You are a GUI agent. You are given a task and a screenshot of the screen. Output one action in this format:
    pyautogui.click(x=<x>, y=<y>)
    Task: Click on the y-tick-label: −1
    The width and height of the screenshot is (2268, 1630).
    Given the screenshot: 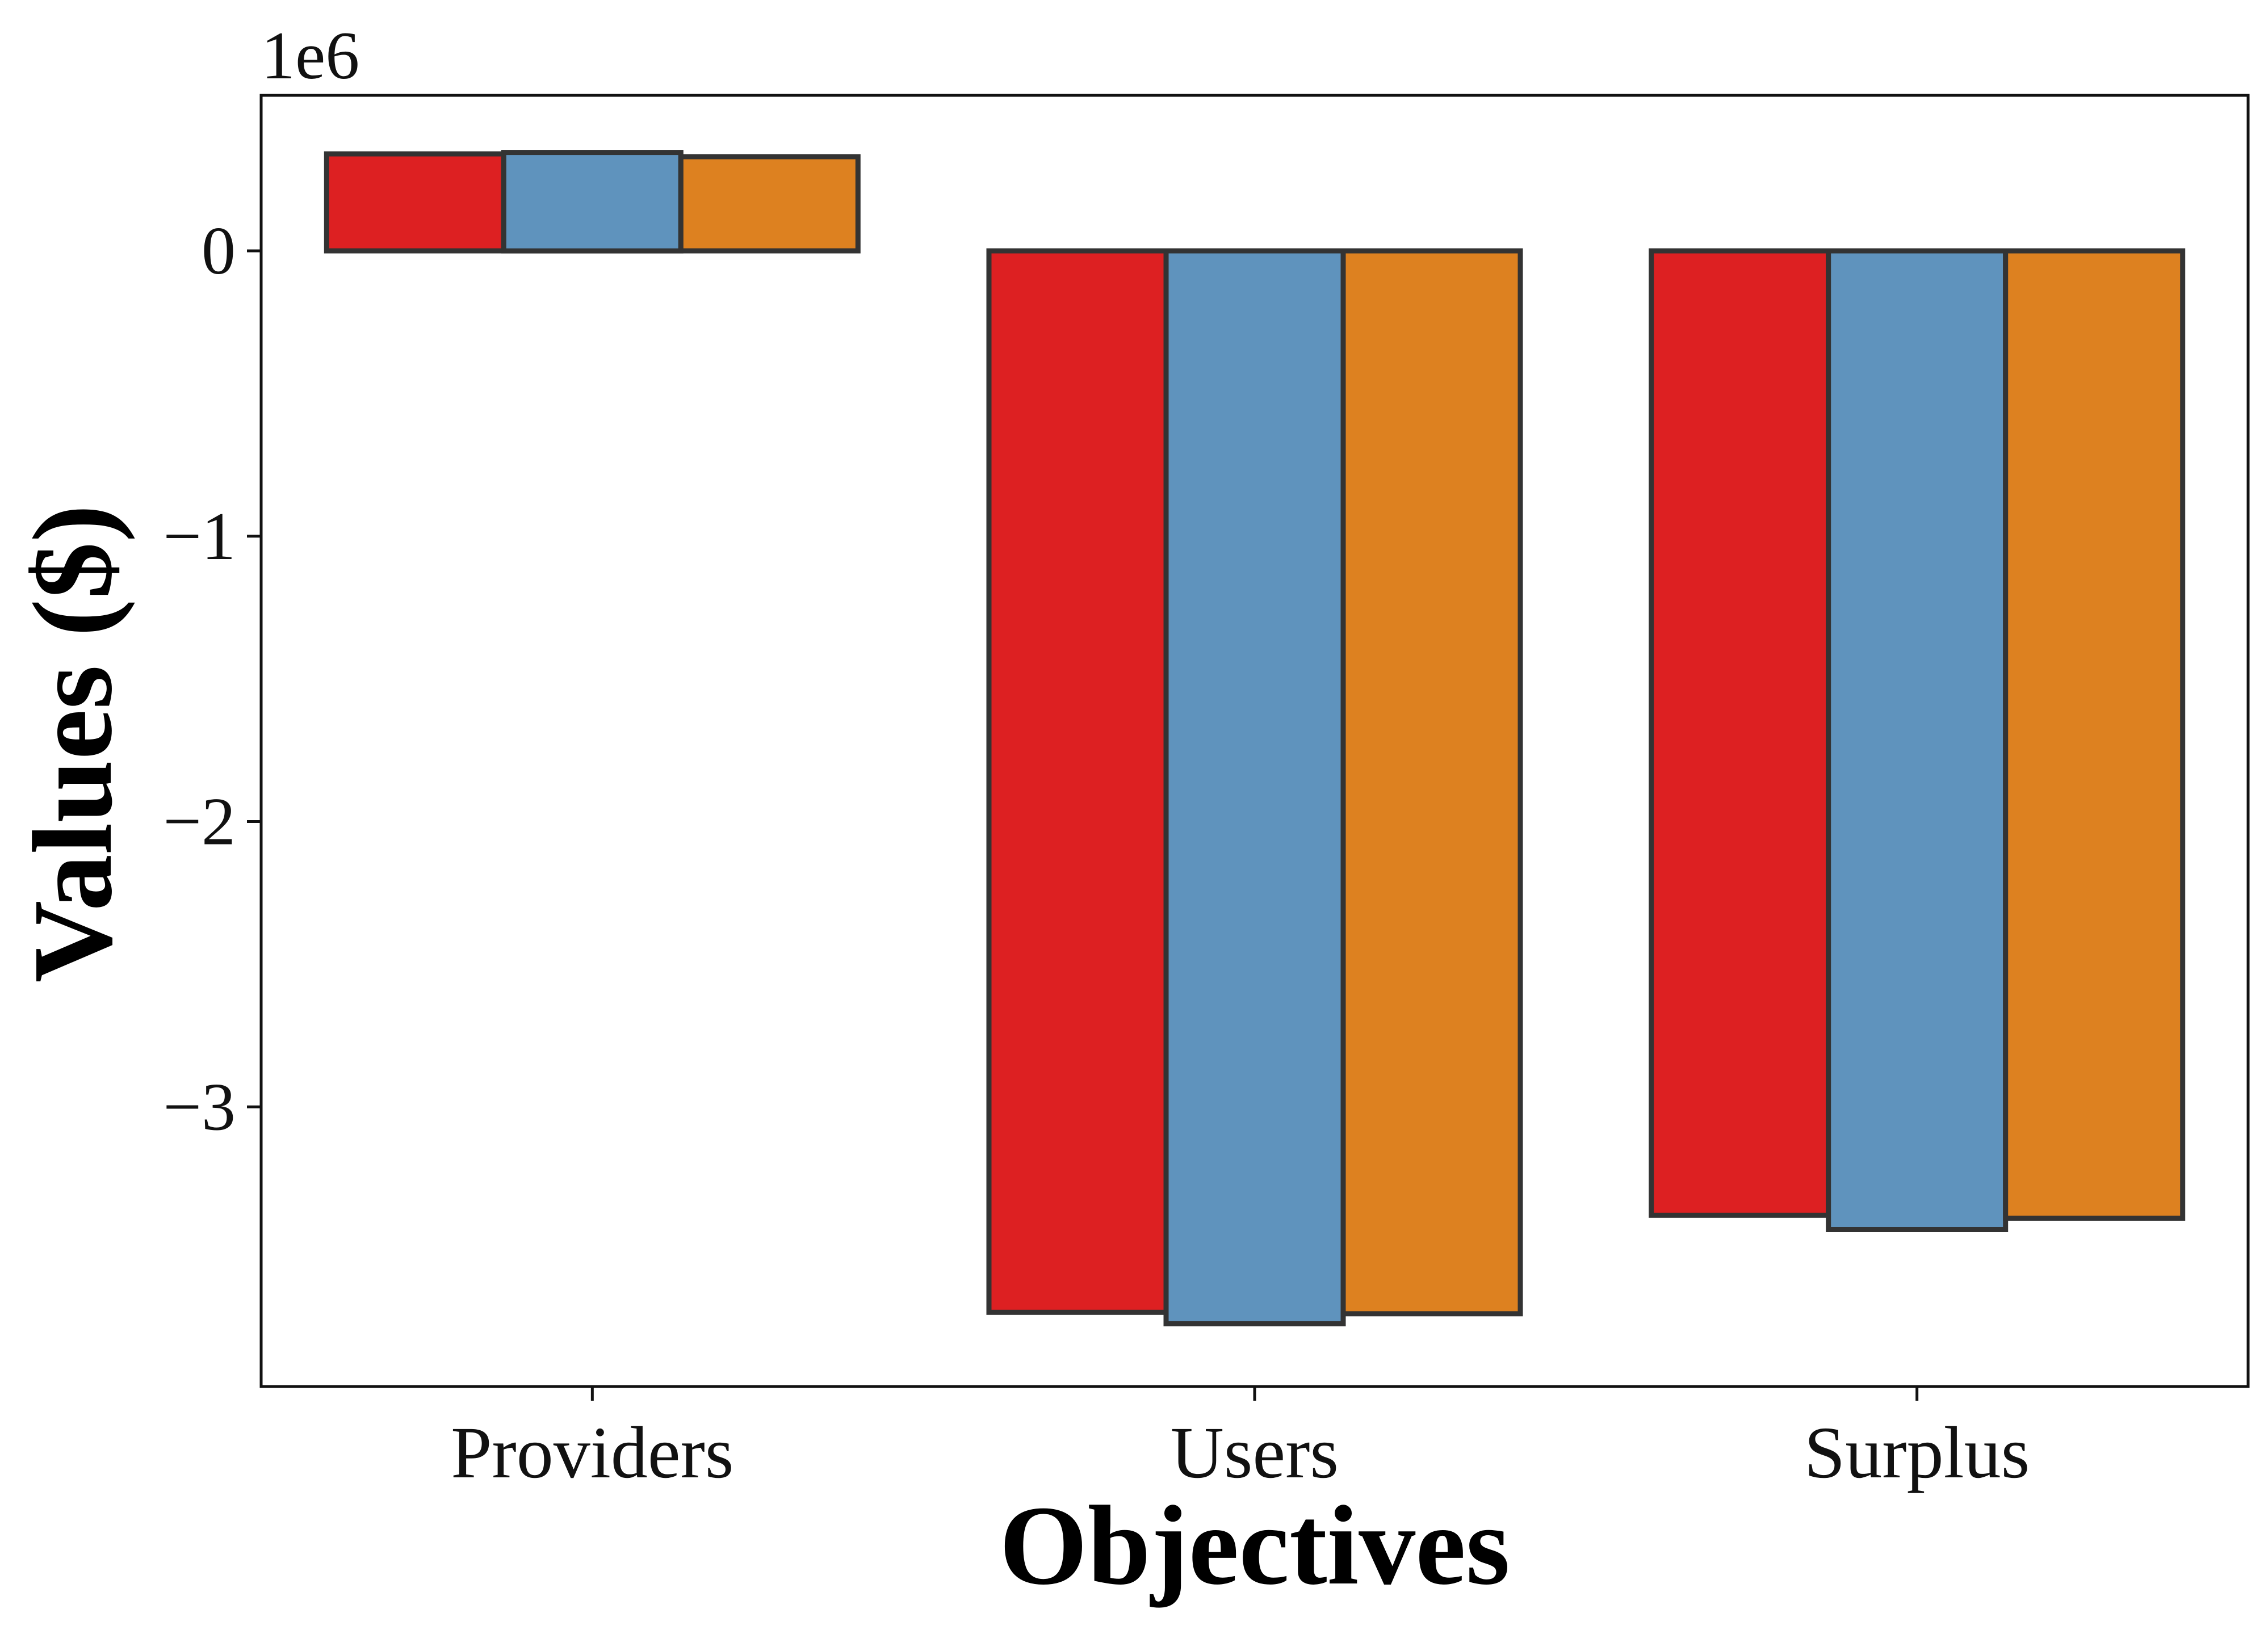 What is the action you would take?
    pyautogui.click(x=199, y=536)
    